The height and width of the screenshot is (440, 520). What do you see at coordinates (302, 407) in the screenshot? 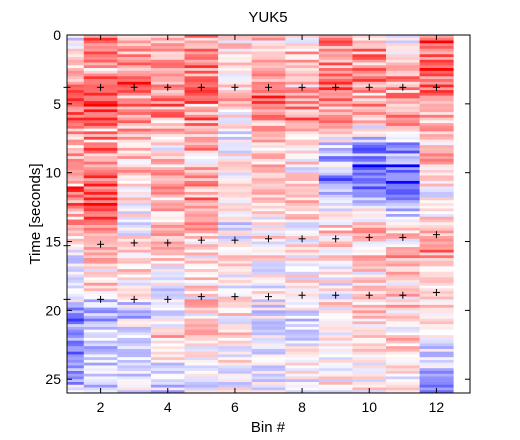
I see `x-tick-label: 8` at bounding box center [302, 407].